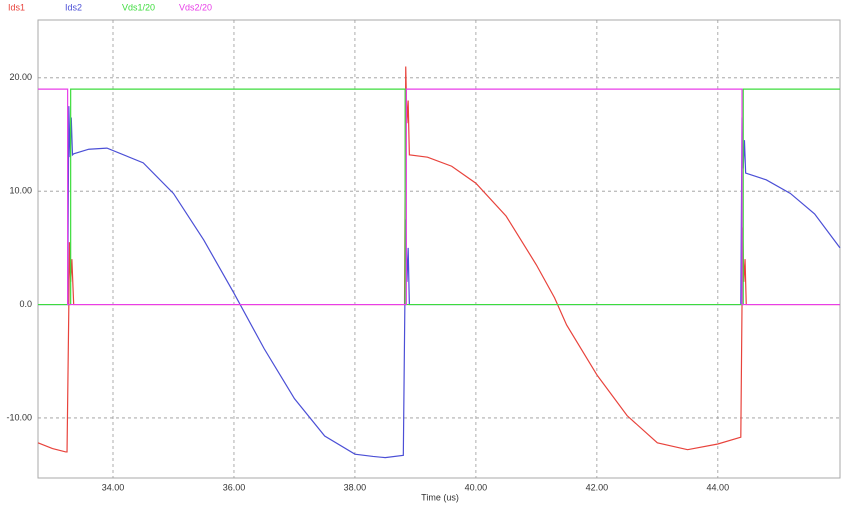  I want to click on legend-label: Vds2/20, so click(195, 7).